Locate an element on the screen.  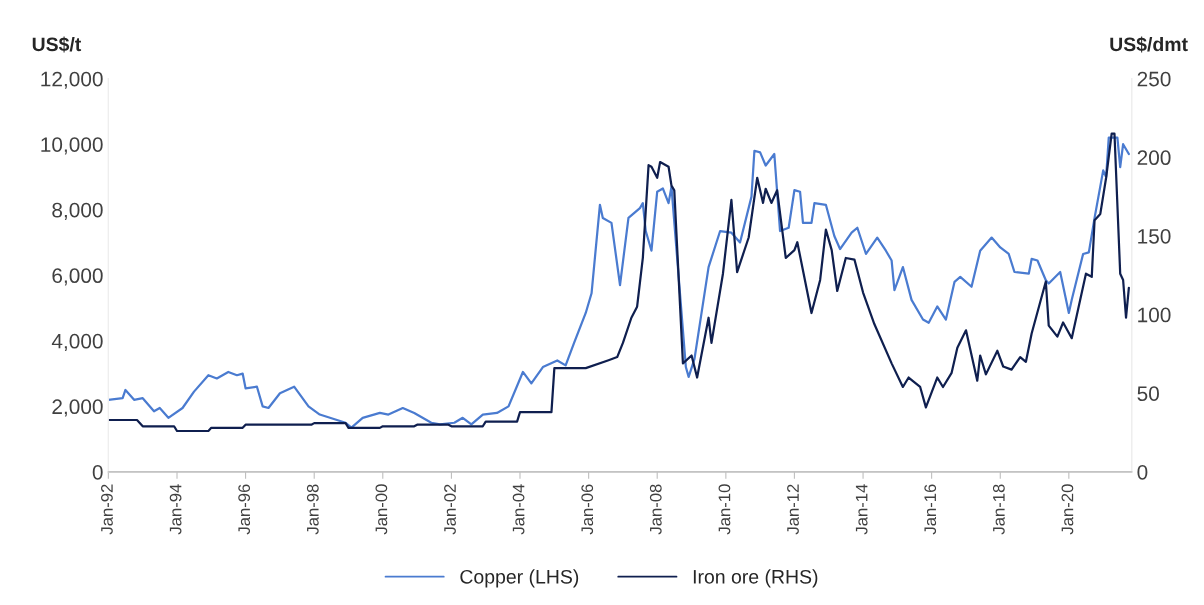
y2-tick-label: 100 is located at coordinates (1154, 315).